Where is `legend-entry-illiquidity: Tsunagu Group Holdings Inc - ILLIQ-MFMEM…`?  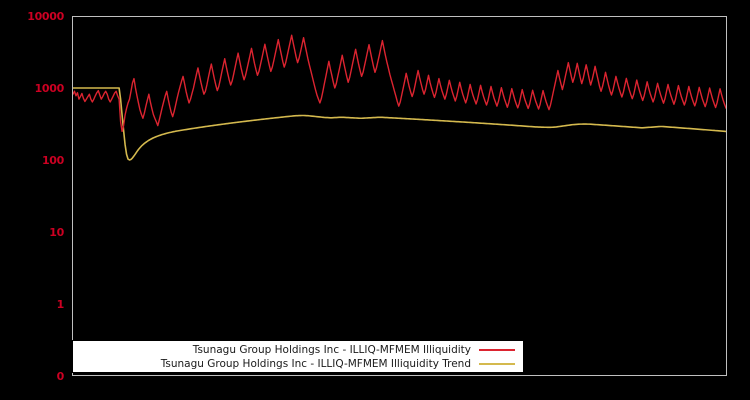
legend-entry-illiquidity: Tsunagu Group Holdings Inc - ILLIQ-MFMEM… is located at coordinates (296, 350).